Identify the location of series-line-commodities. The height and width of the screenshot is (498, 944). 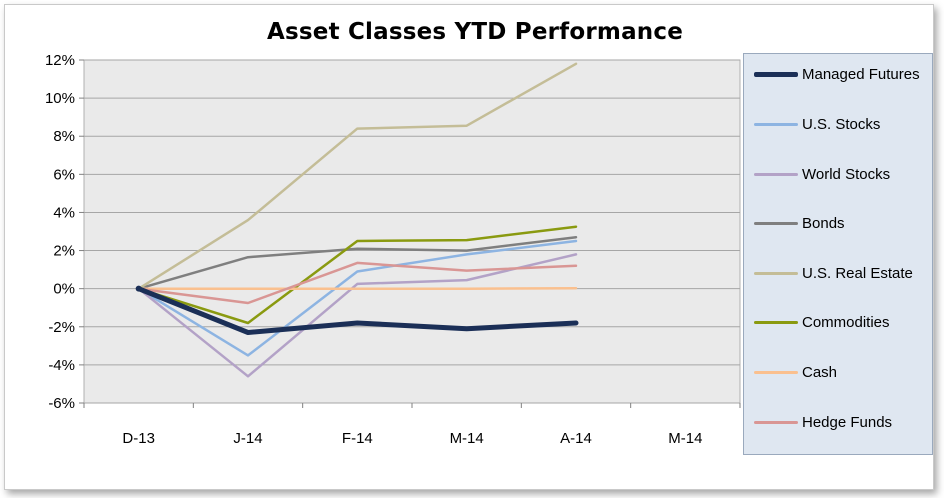
(357, 275).